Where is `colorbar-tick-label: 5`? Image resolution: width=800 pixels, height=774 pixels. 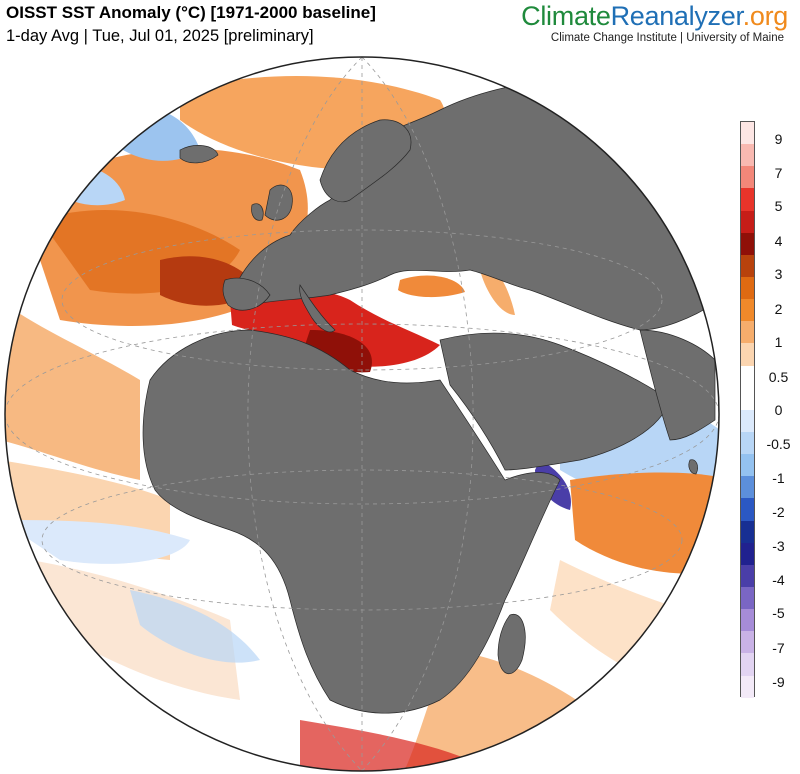 colorbar-tick-label: 5 is located at coordinates (778, 206).